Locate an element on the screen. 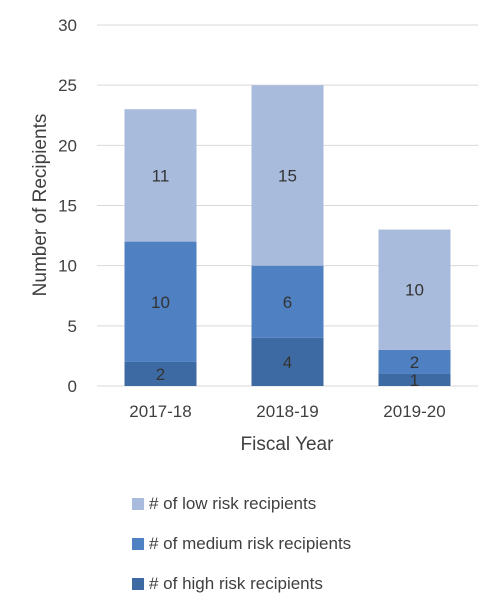 The image size is (500, 604). y-tick-label: 15 is located at coordinates (67, 206).